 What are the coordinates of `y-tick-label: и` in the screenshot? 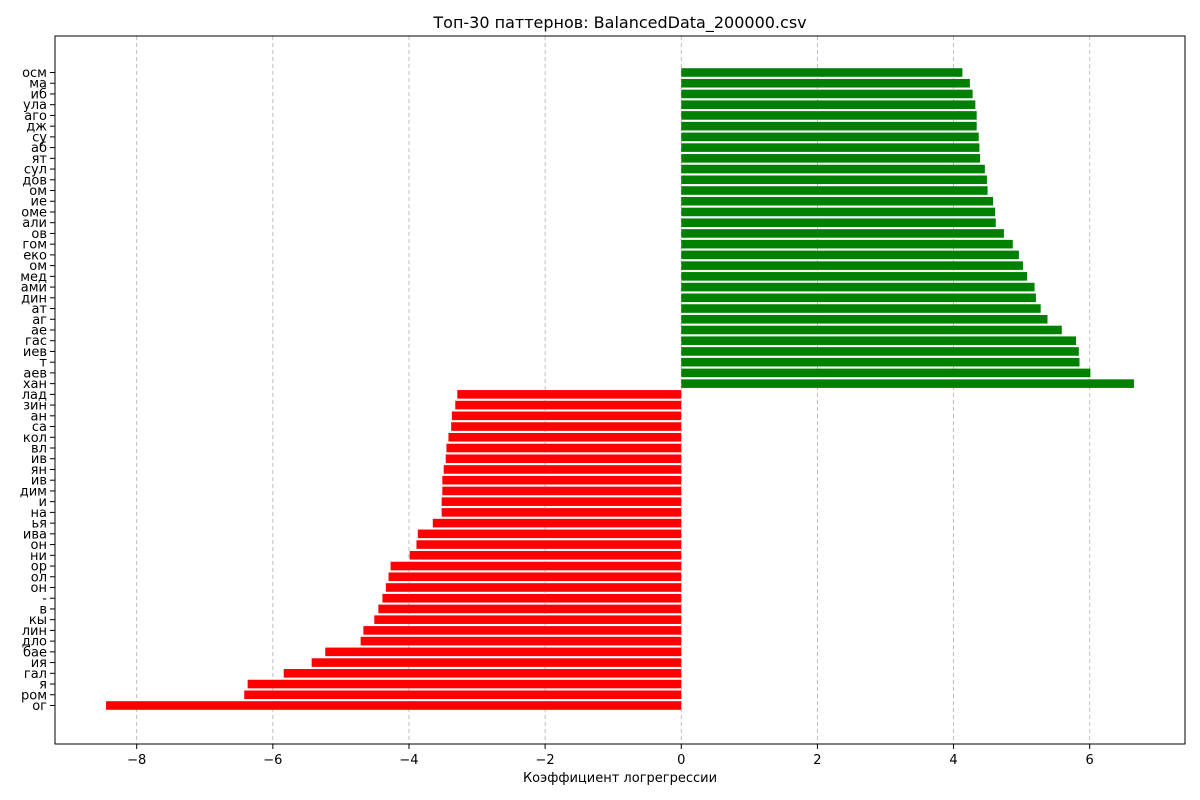 It's located at (43, 502).